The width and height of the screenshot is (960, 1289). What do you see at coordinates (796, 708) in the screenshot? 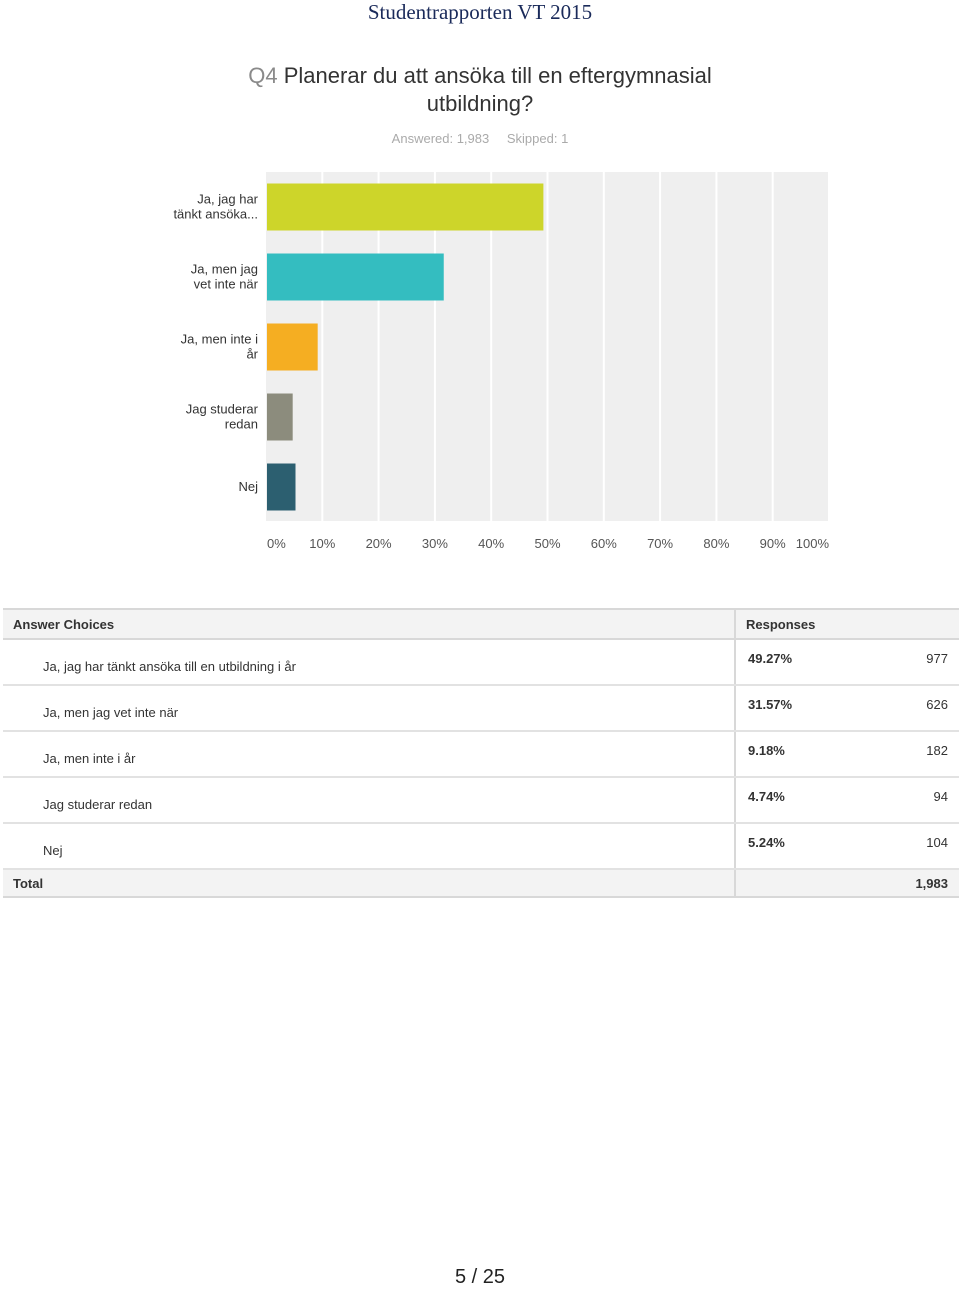
I see `response-percent-cell: 31.57%` at bounding box center [796, 708].